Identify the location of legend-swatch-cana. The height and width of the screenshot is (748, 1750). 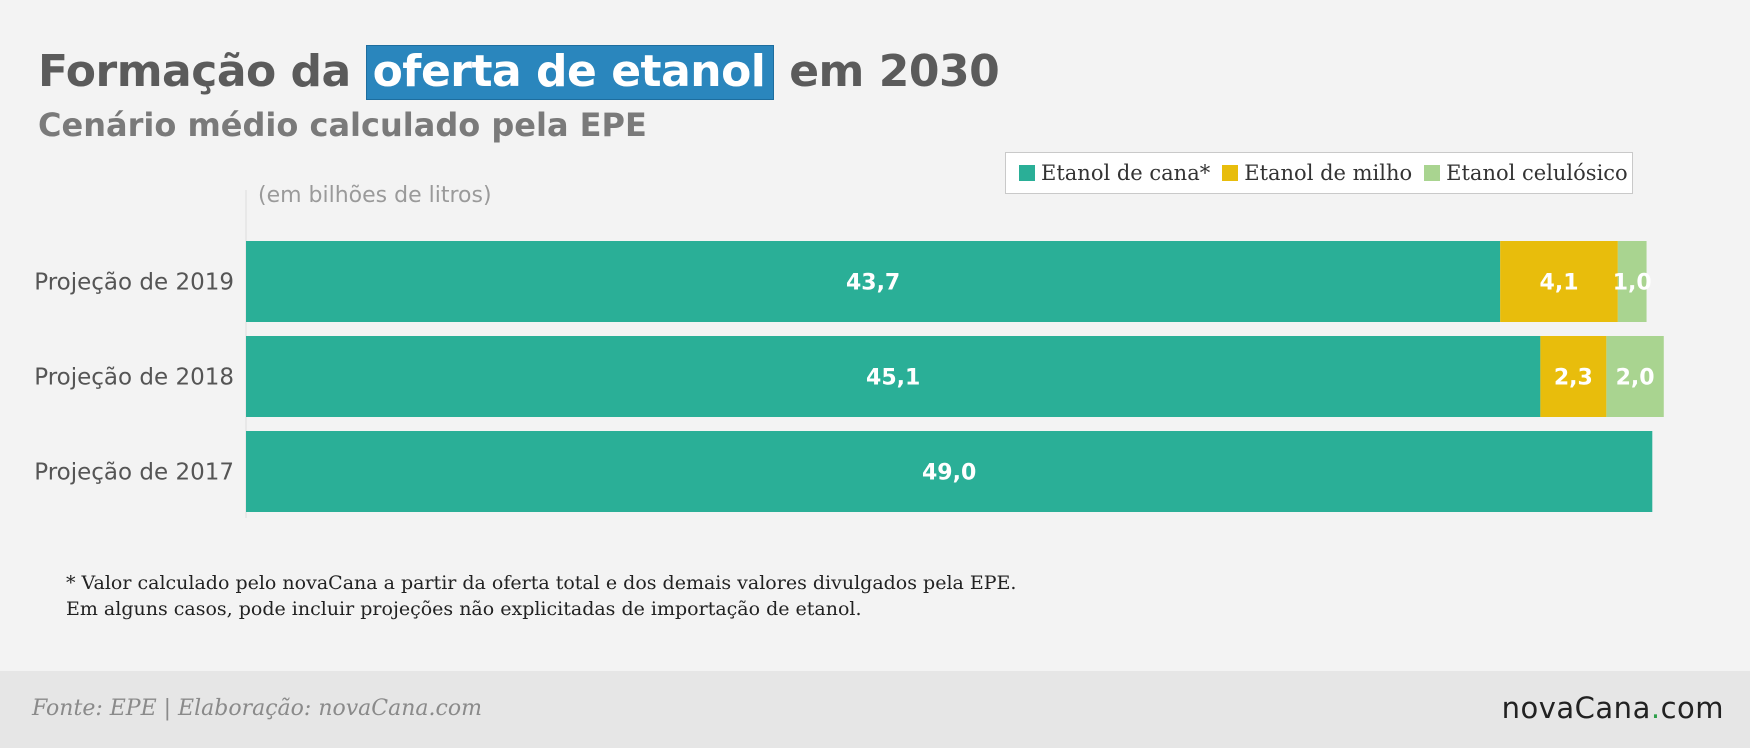
(1027, 173).